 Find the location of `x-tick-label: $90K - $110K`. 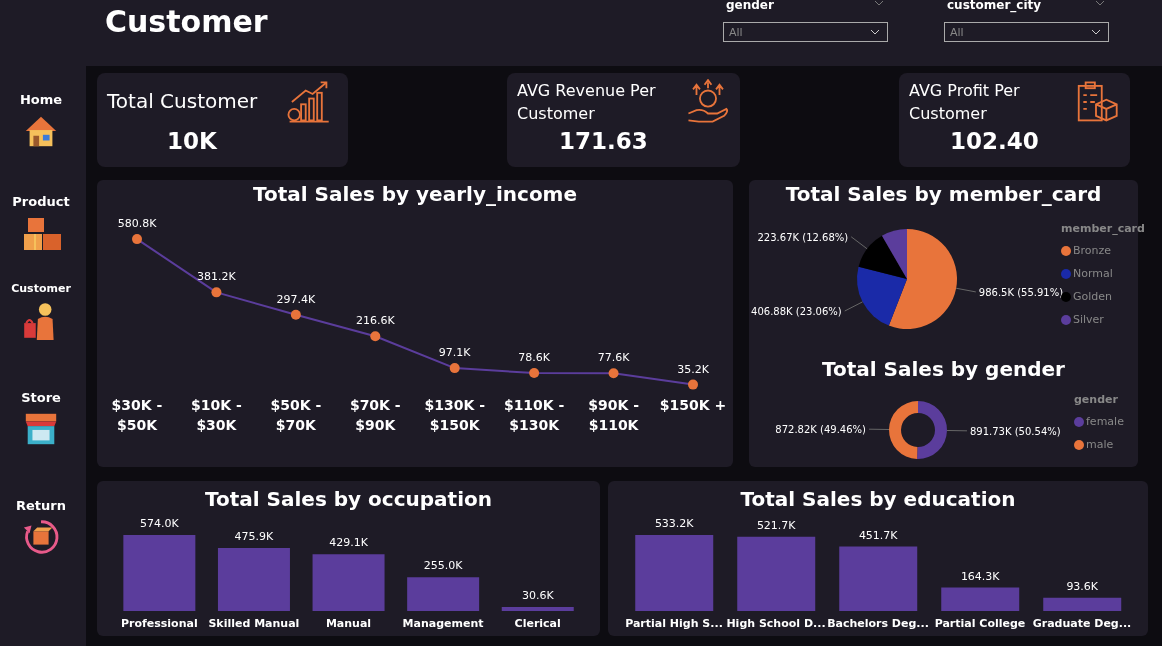

x-tick-label: $90K - $110K is located at coordinates (614, 415).